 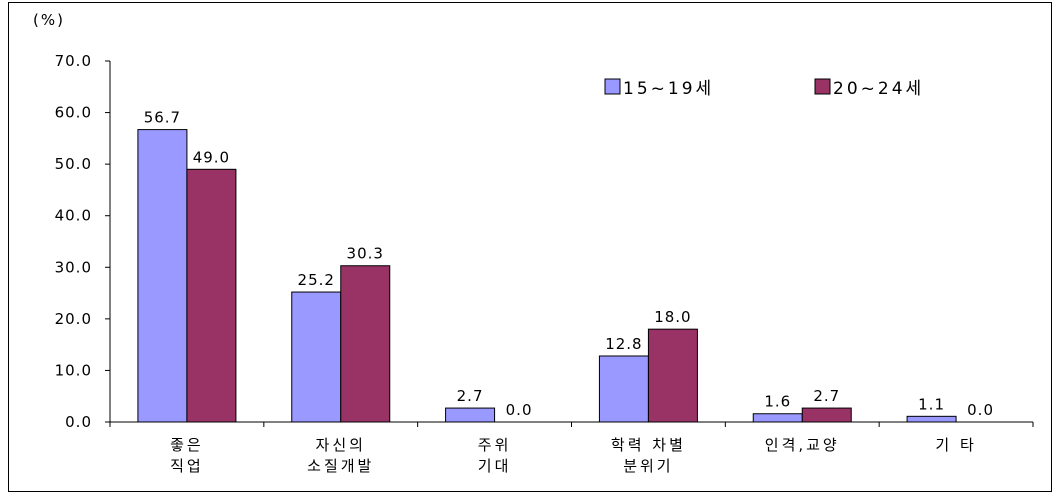 What do you see at coordinates (211, 157) in the screenshot?
I see `data-label: 49.0` at bounding box center [211, 157].